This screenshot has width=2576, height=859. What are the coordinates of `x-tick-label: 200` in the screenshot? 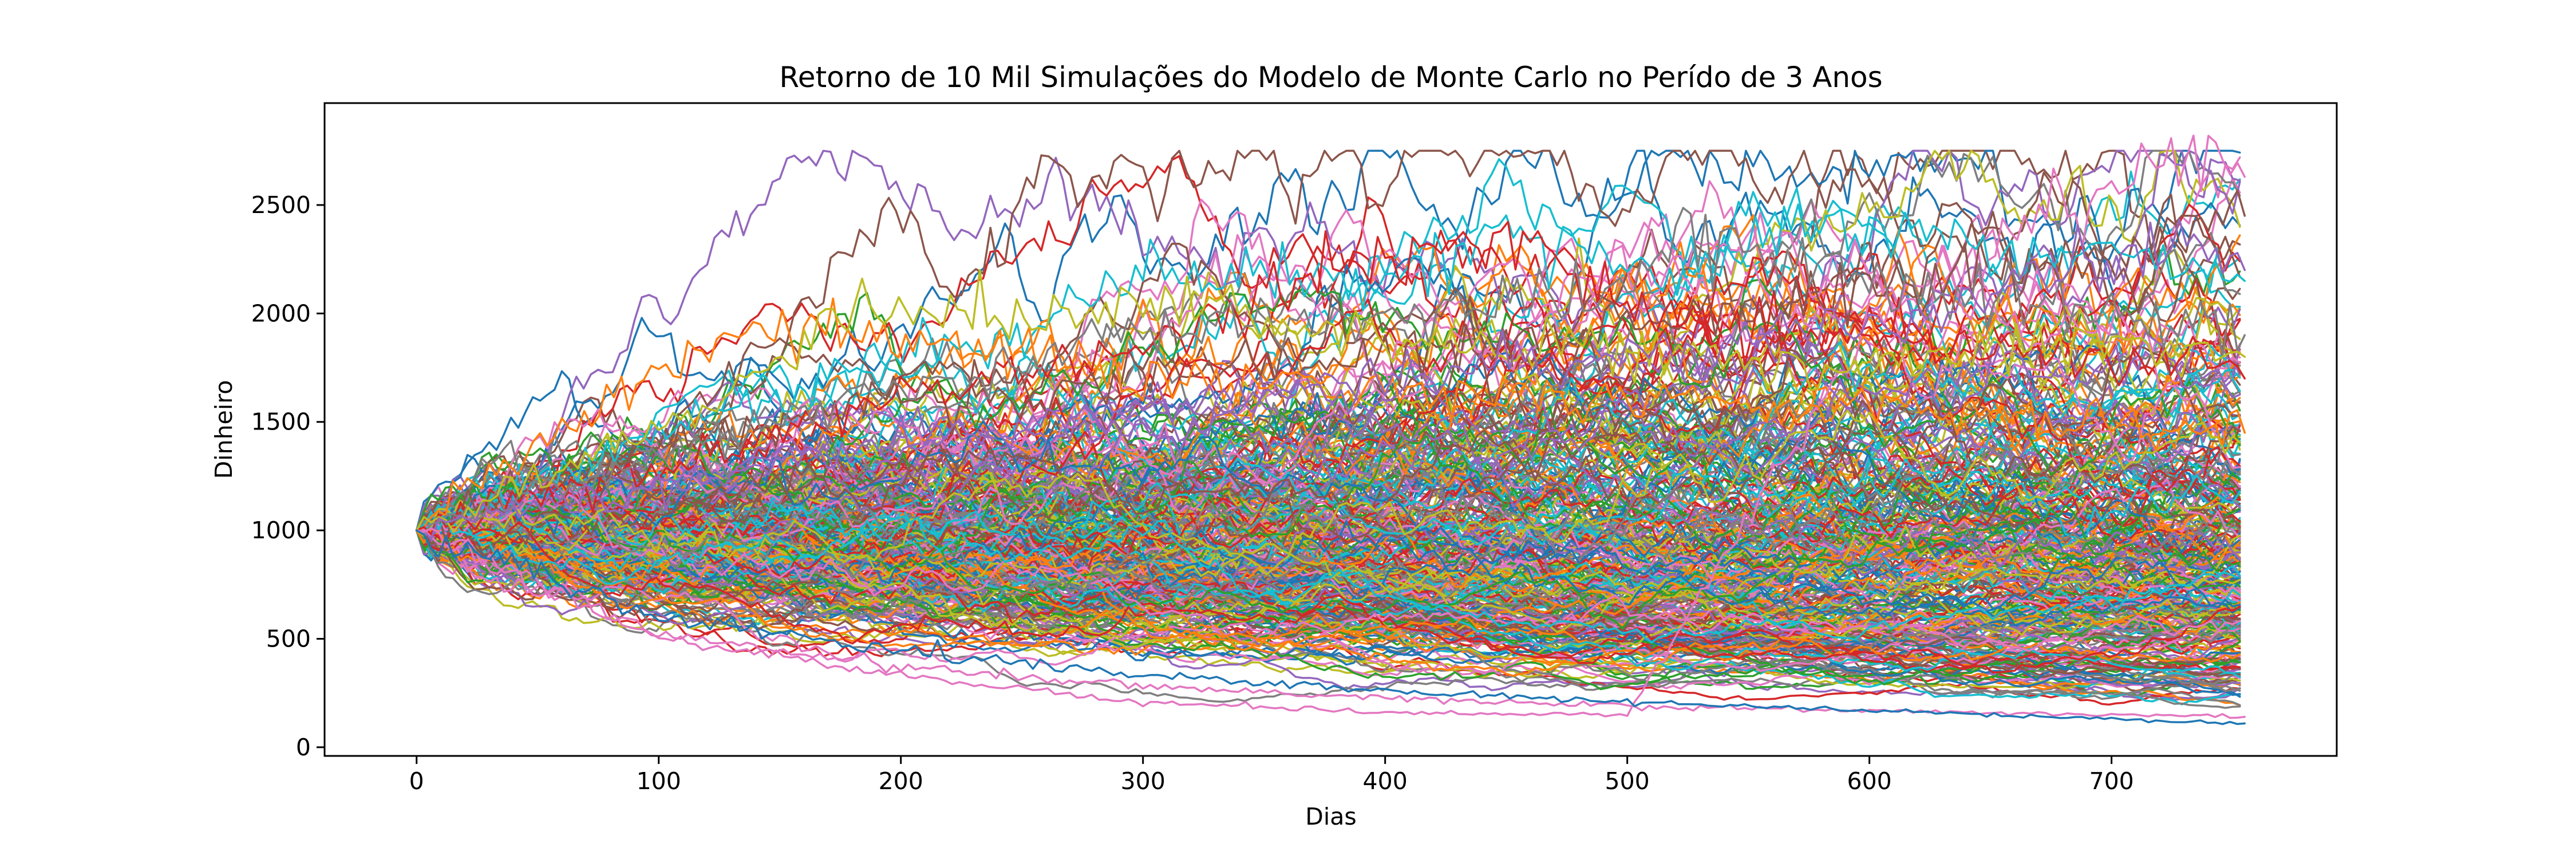 It's located at (901, 781).